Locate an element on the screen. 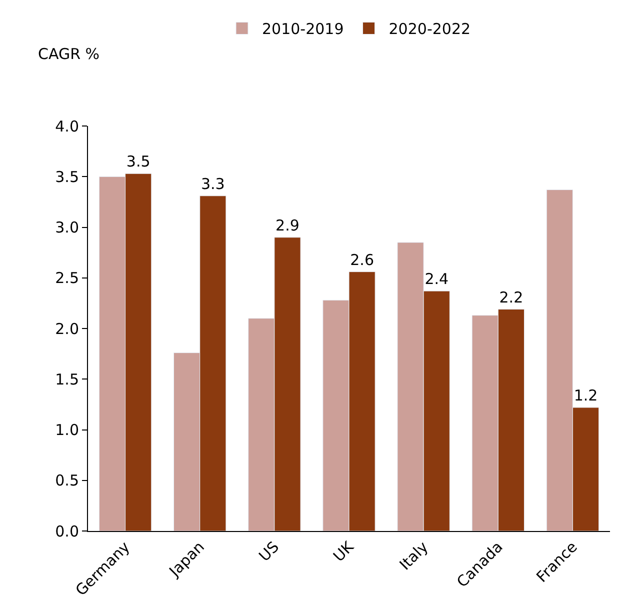  y-tick-label: 0.5 is located at coordinates (67, 481).